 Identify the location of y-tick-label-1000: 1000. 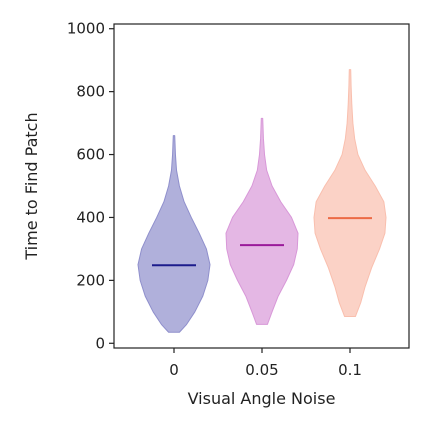
(86, 29).